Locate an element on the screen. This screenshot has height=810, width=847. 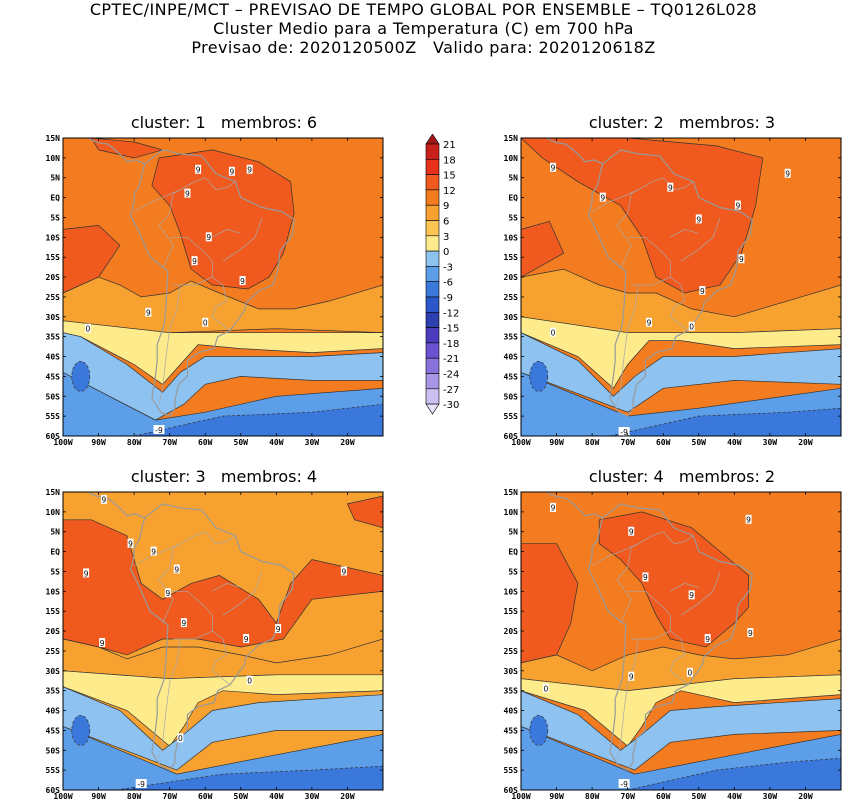
lon-label: 50W is located at coordinates (699, 442).